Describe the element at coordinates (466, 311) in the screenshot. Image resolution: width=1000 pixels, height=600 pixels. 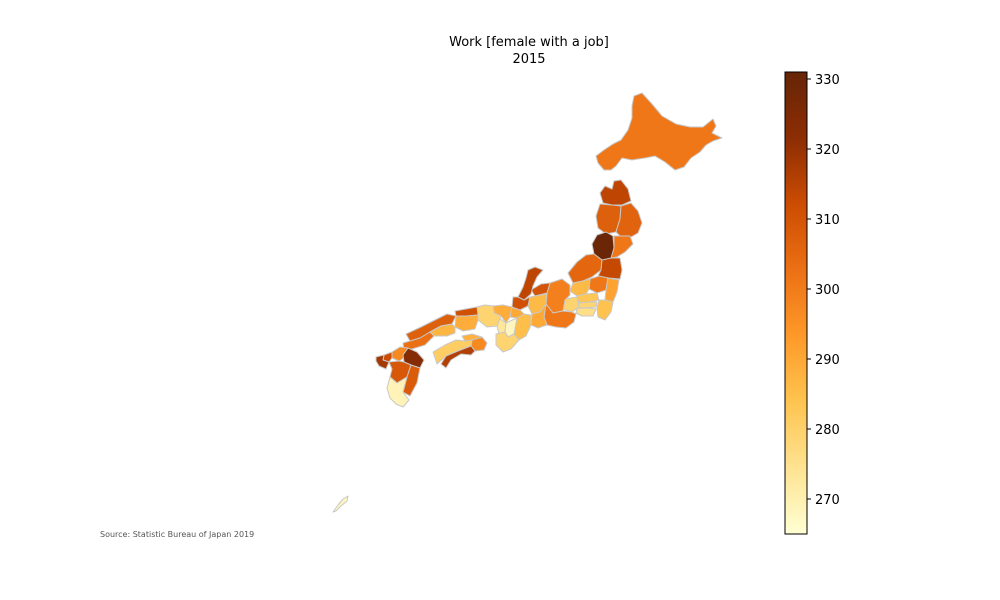
I see `tottori` at that location.